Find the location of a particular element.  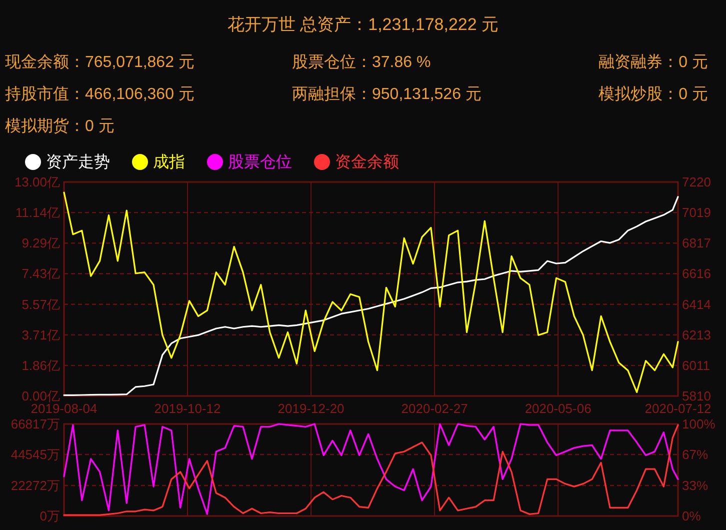

y2-tick-label: 7220 is located at coordinates (696, 182).